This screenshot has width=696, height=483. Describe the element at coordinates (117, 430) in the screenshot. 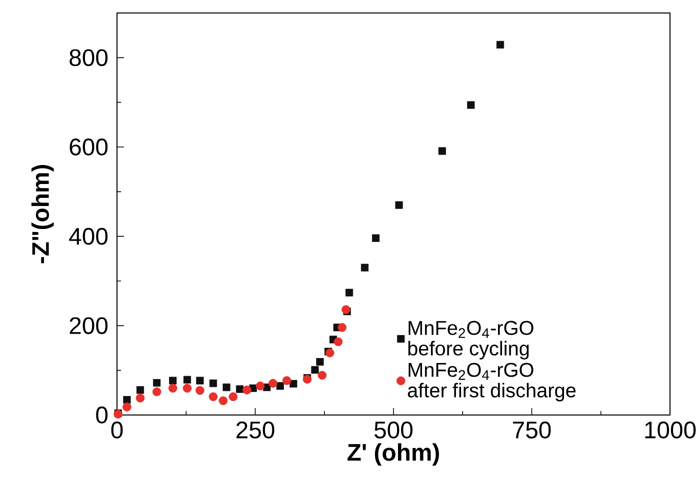

I see `x-tick-label: 0` at that location.